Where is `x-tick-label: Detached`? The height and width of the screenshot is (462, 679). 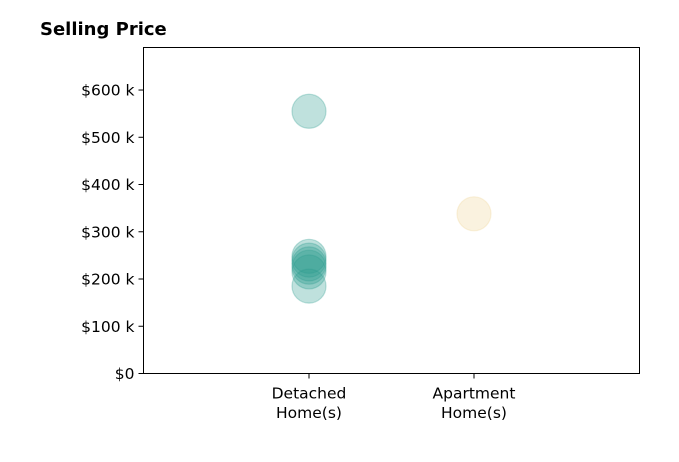 x-tick-label: Detached is located at coordinates (309, 394).